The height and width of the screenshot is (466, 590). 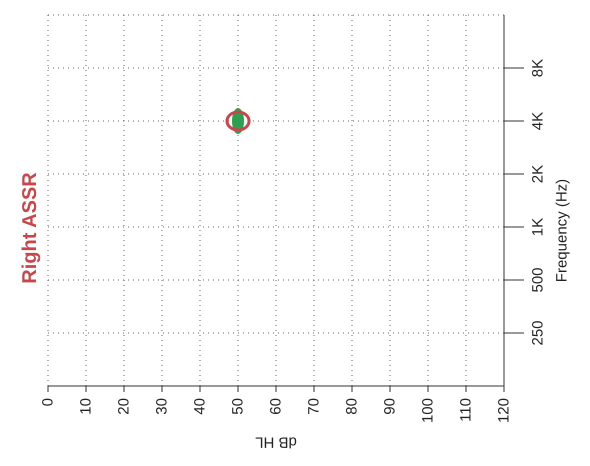 I want to click on y-tick-label: 500, so click(x=538, y=280).